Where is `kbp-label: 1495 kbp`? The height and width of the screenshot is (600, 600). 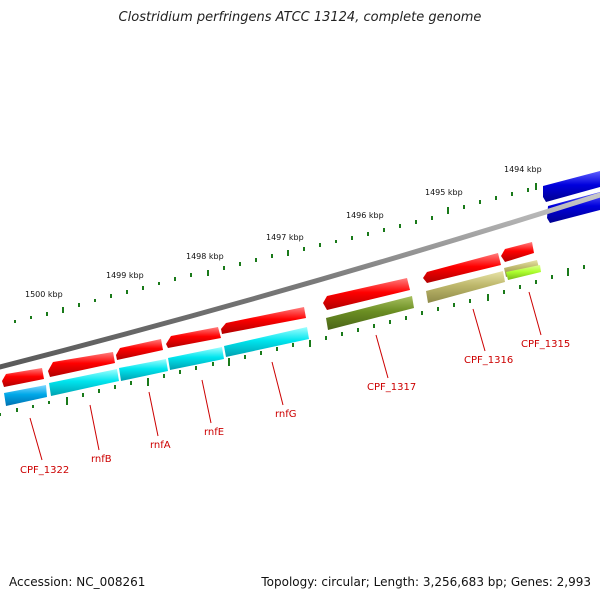 kbp-label: 1495 kbp is located at coordinates (444, 192).